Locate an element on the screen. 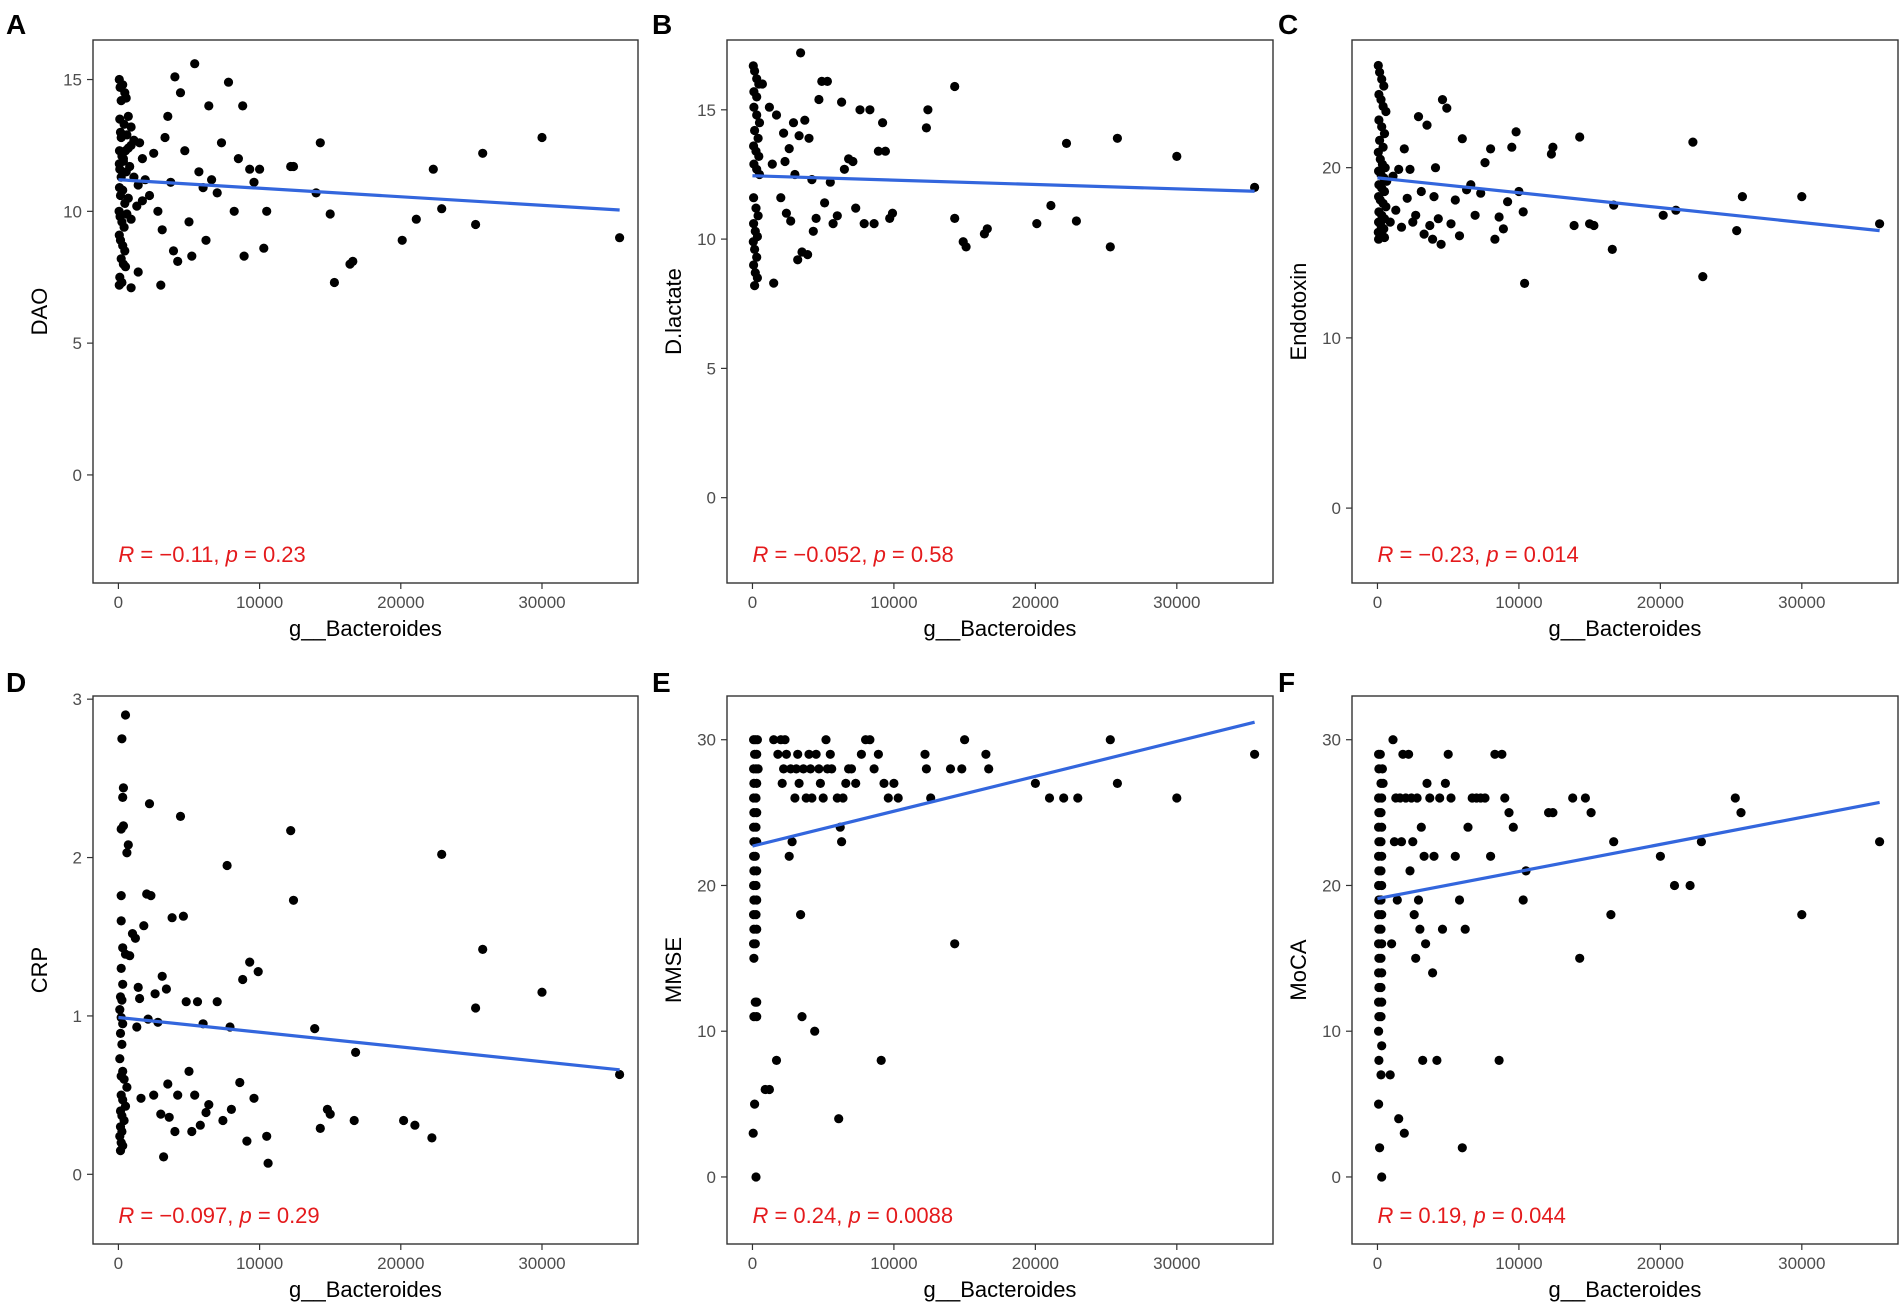  panel-letter: A is located at coordinates (16, 24).